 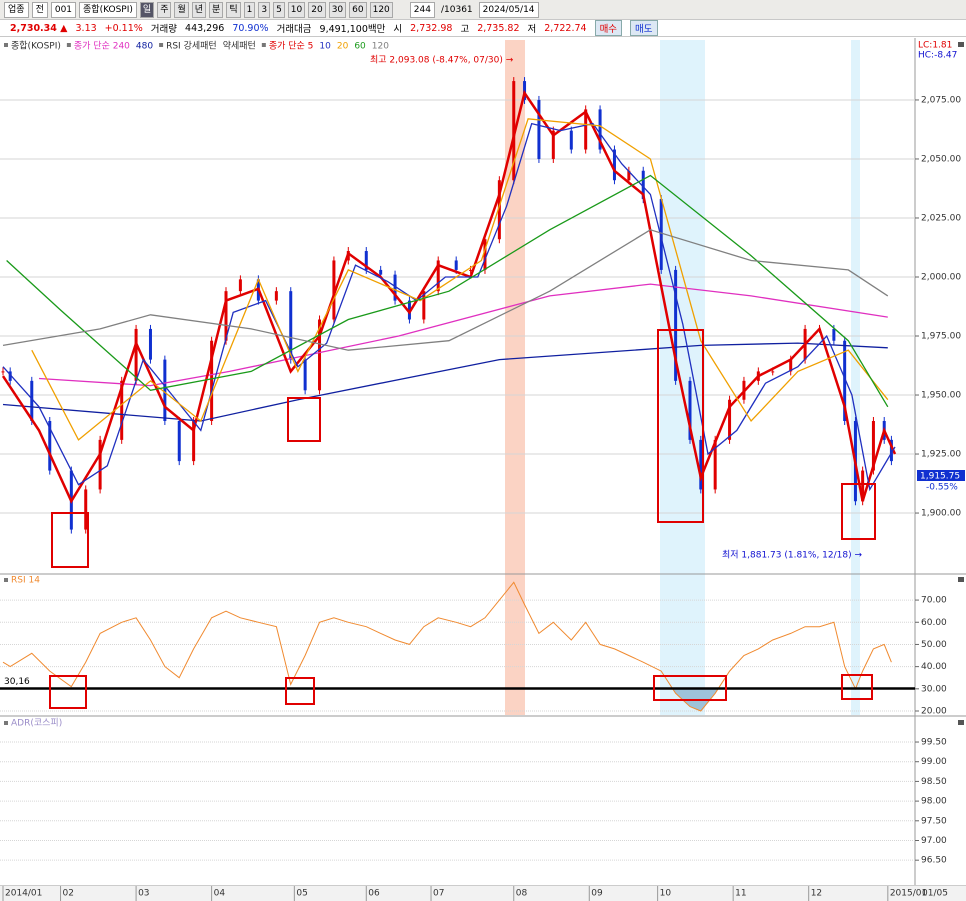 I want to click on period-button: 일, so click(x=147, y=9).